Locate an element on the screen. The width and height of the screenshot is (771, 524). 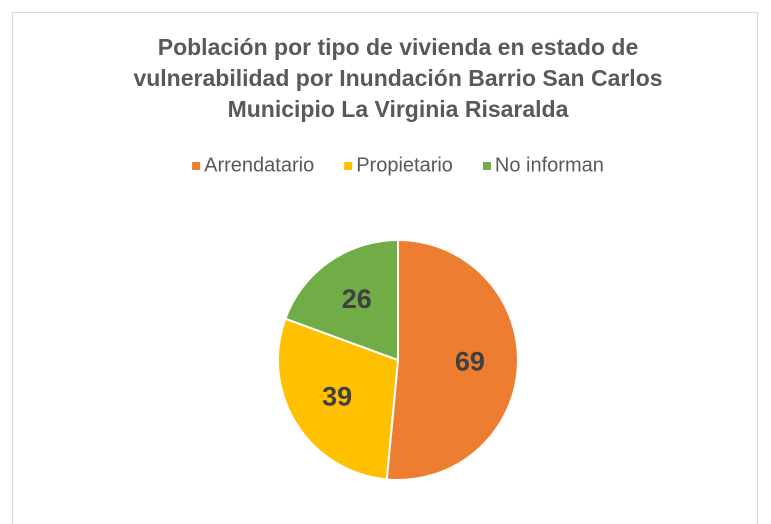
legend-label: Arrendatario is located at coordinates (259, 165).